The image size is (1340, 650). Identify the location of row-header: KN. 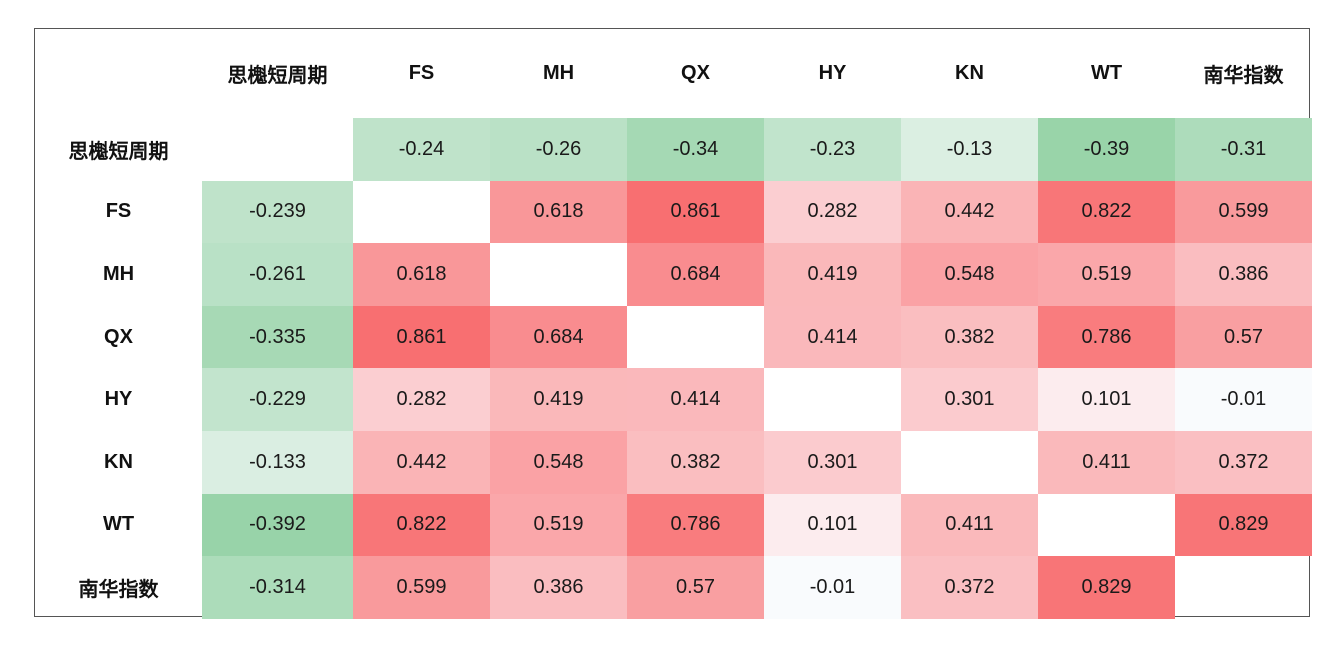
(118, 461).